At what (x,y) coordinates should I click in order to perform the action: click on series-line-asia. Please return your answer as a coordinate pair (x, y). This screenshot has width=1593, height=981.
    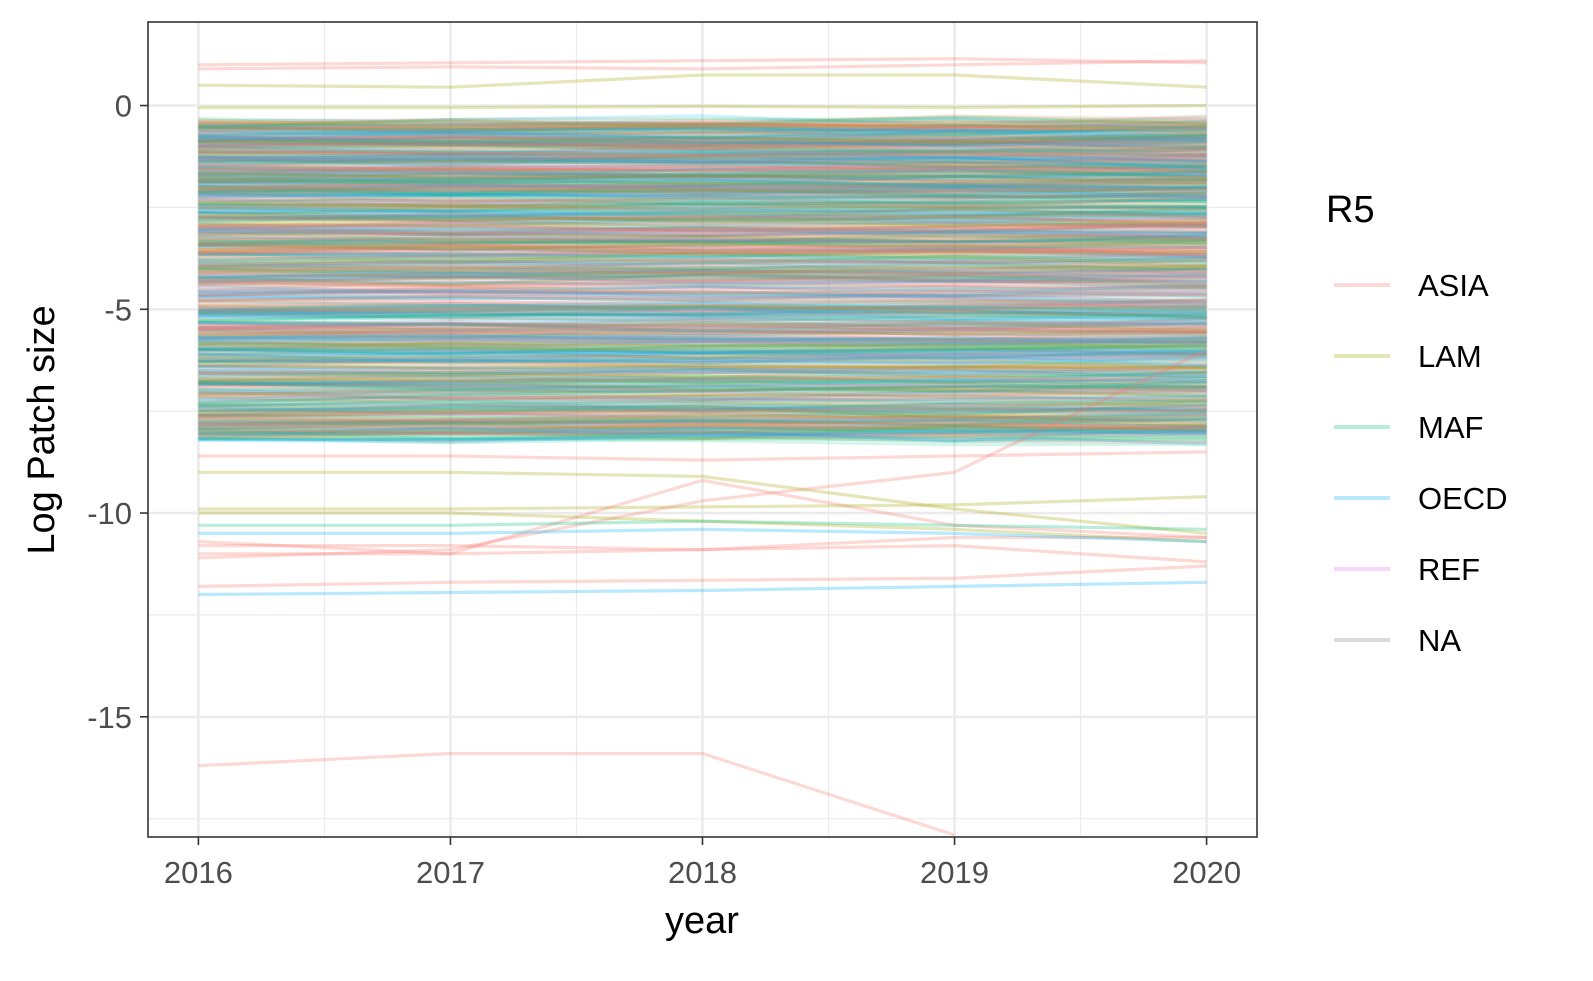
    Looking at the image, I should click on (702, 543).